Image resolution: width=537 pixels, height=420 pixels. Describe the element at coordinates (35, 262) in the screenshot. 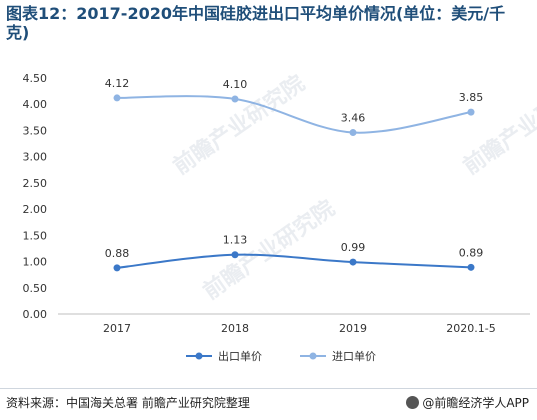

I see `y-tick-label: 1.00` at that location.